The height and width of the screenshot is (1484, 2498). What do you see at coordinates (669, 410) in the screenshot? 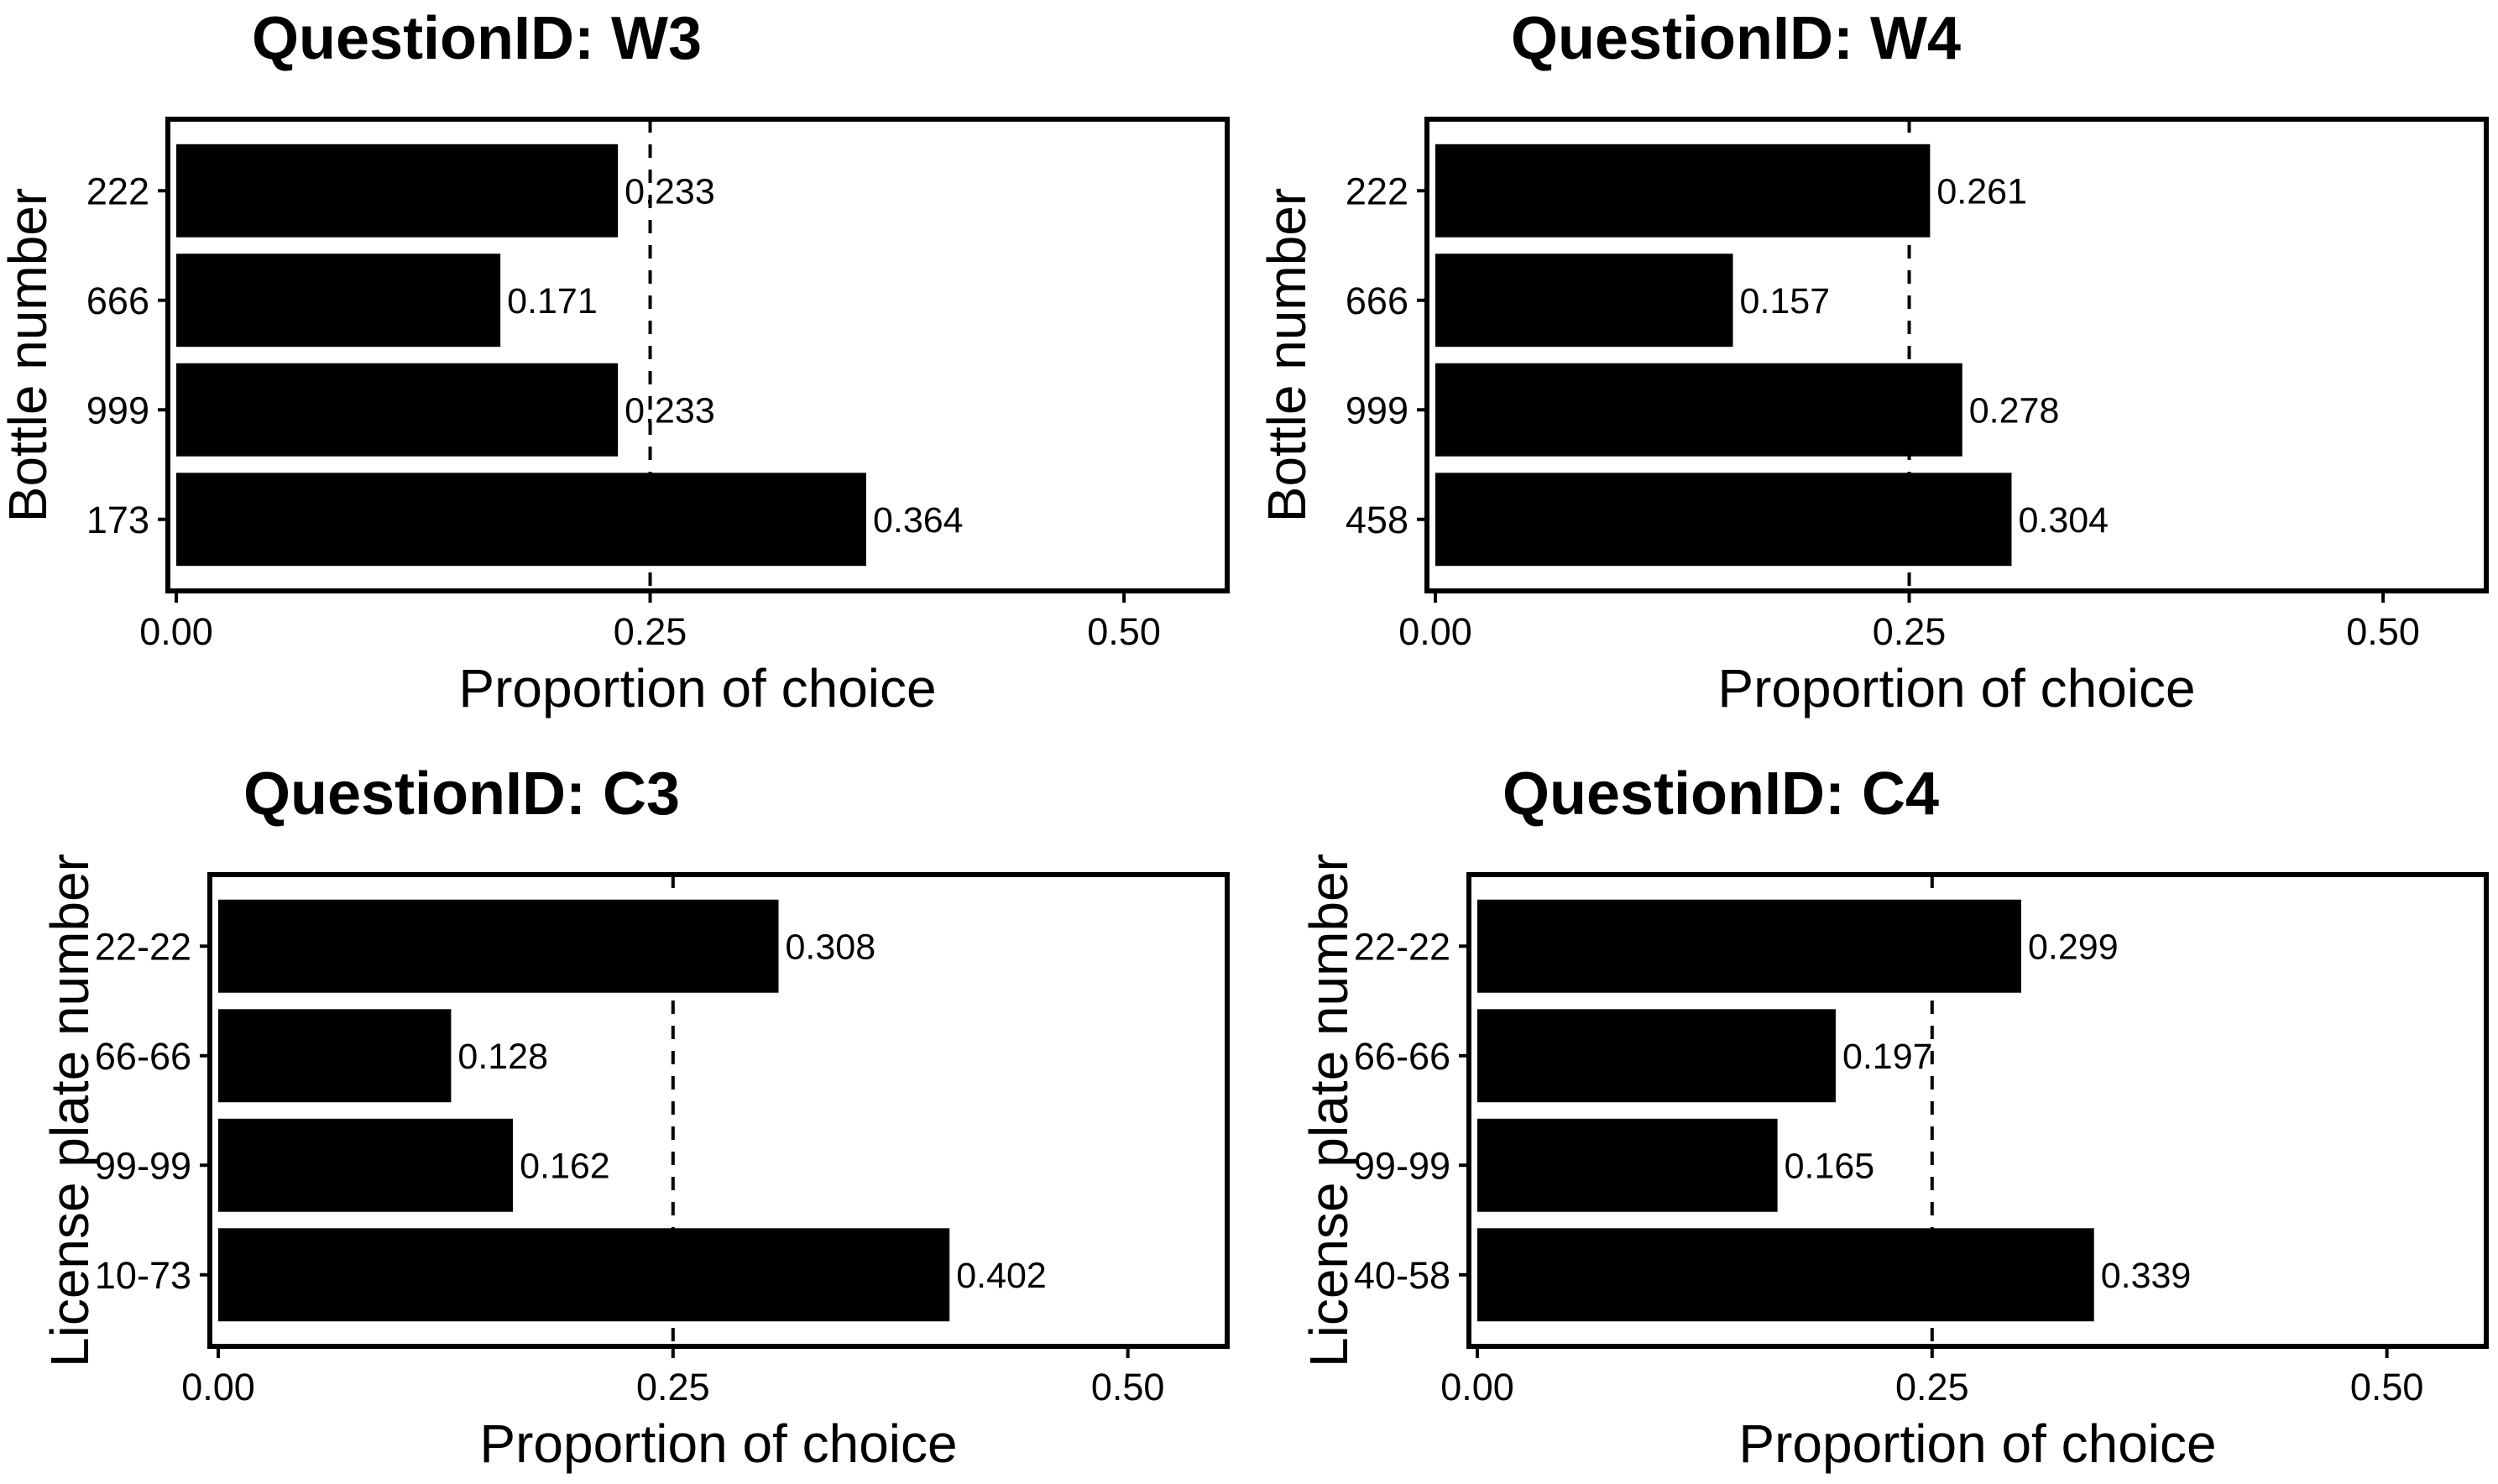
I see `data-label-999: 0.233` at bounding box center [669, 410].